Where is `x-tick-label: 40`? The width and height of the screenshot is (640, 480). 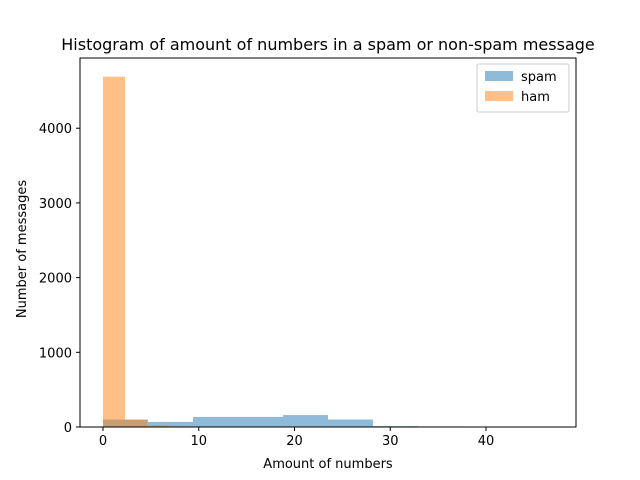
x-tick-label: 40 is located at coordinates (486, 441).